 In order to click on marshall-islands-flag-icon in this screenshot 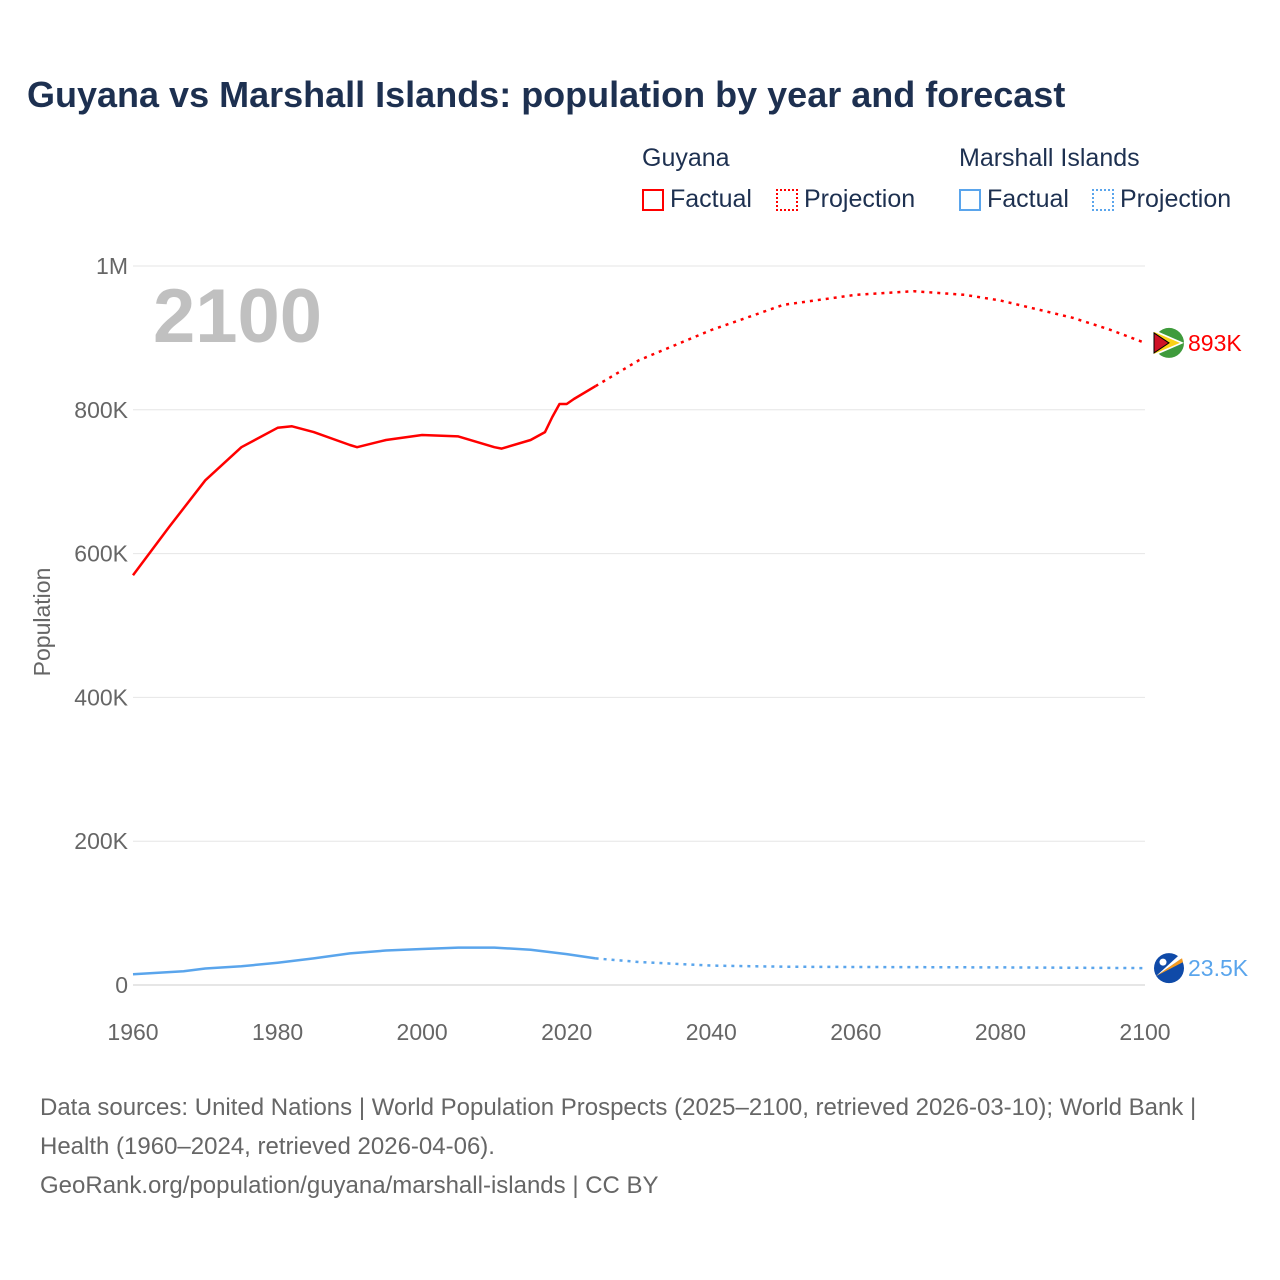, I will do `click(1169, 968)`.